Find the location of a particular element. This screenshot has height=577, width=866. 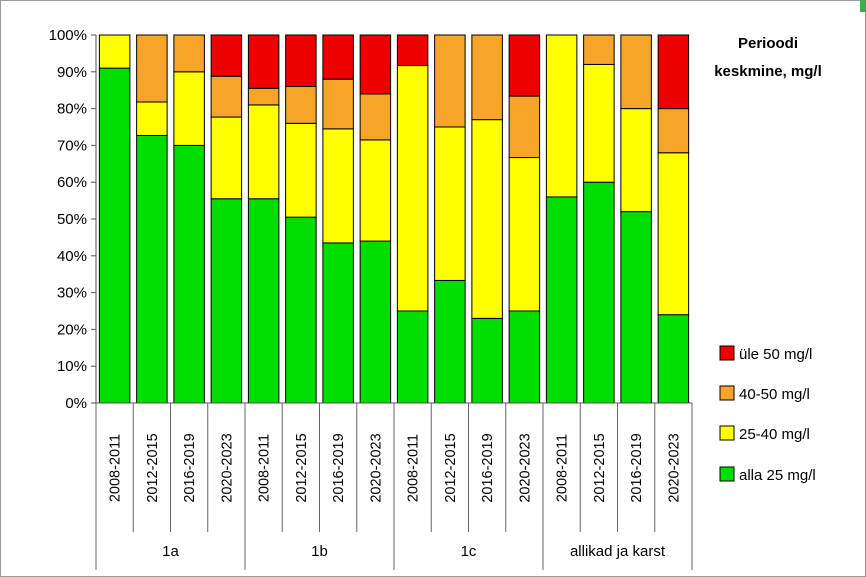

y-tick-label: 100% is located at coordinates (68, 35).